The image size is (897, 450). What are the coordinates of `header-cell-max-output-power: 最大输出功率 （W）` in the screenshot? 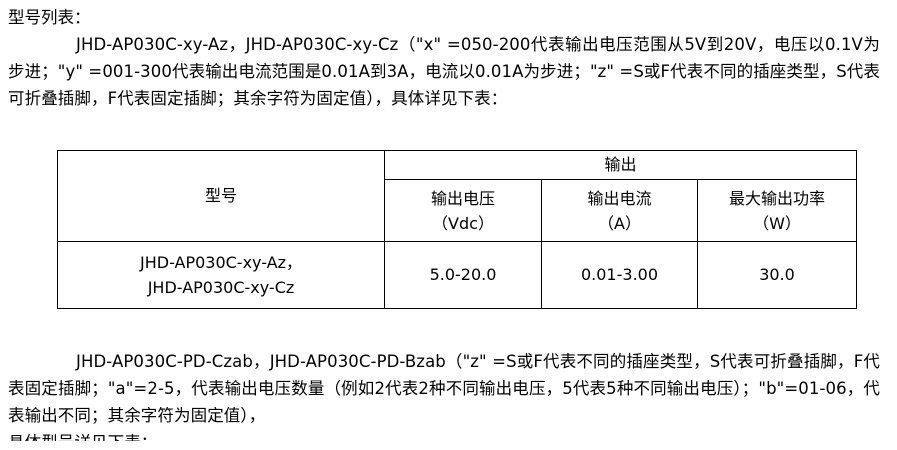 It's located at (777, 210).